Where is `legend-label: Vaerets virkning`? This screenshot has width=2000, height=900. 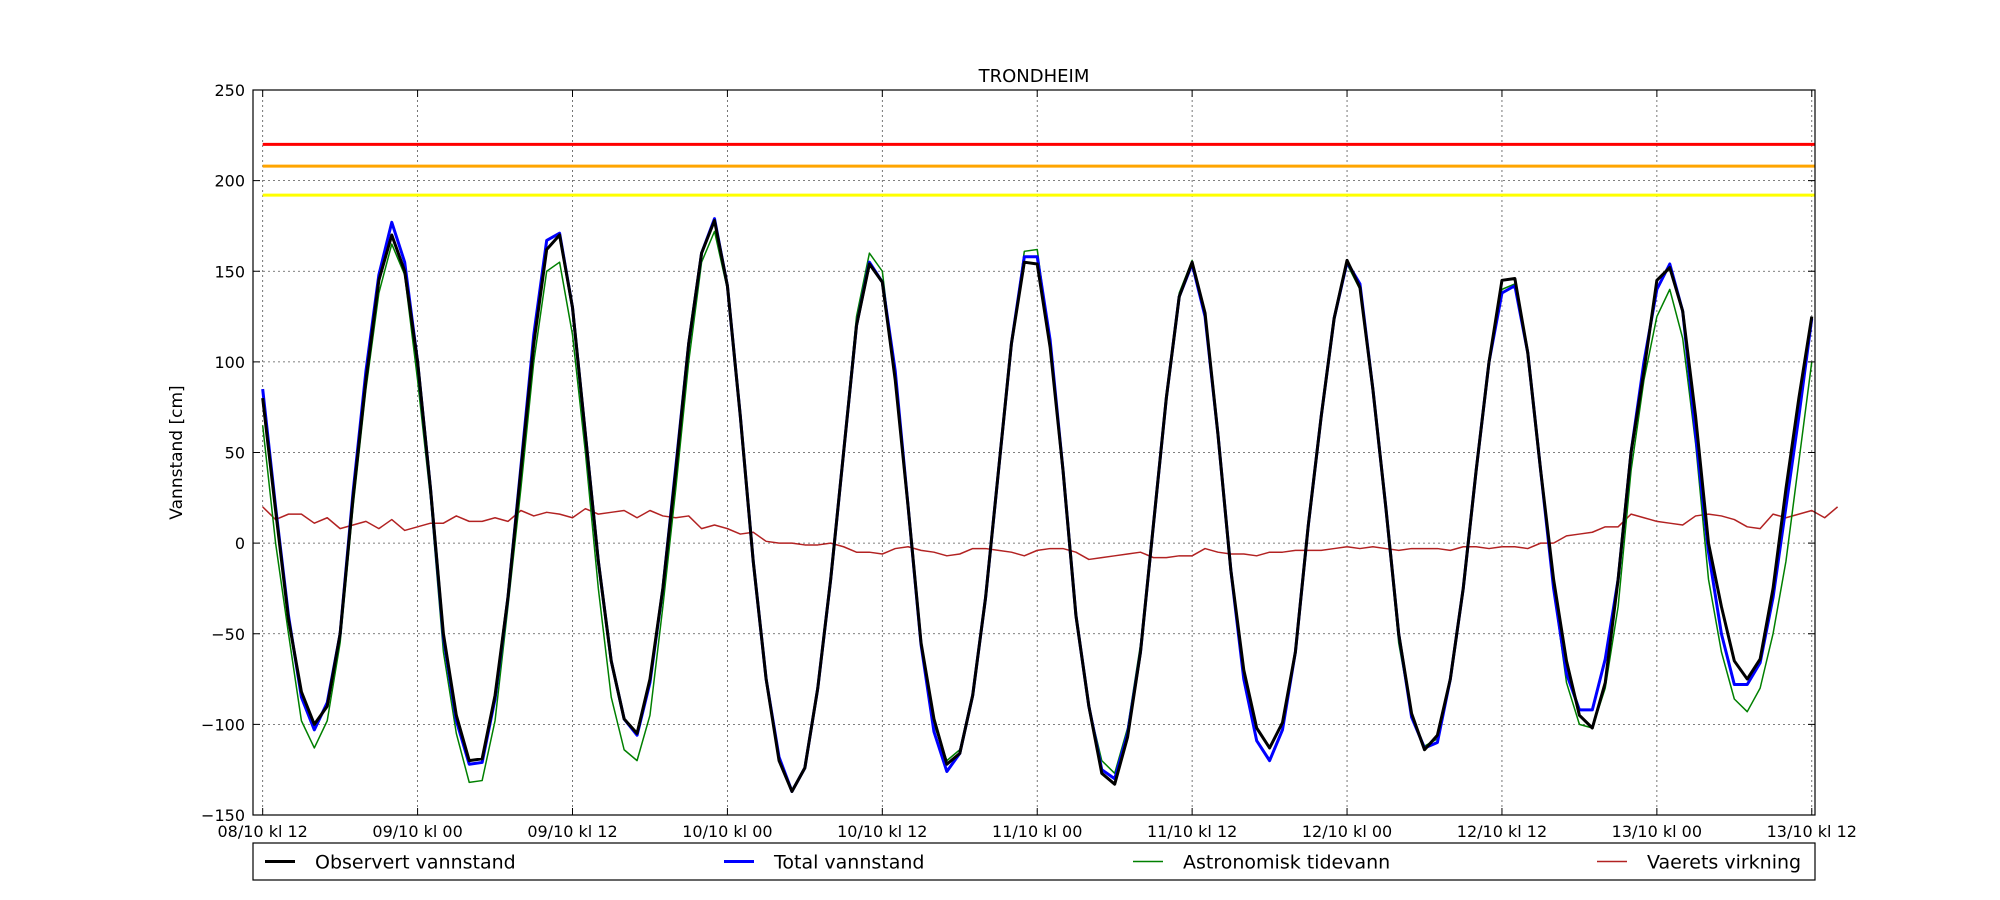
legend-label: Vaerets virkning is located at coordinates (1724, 863).